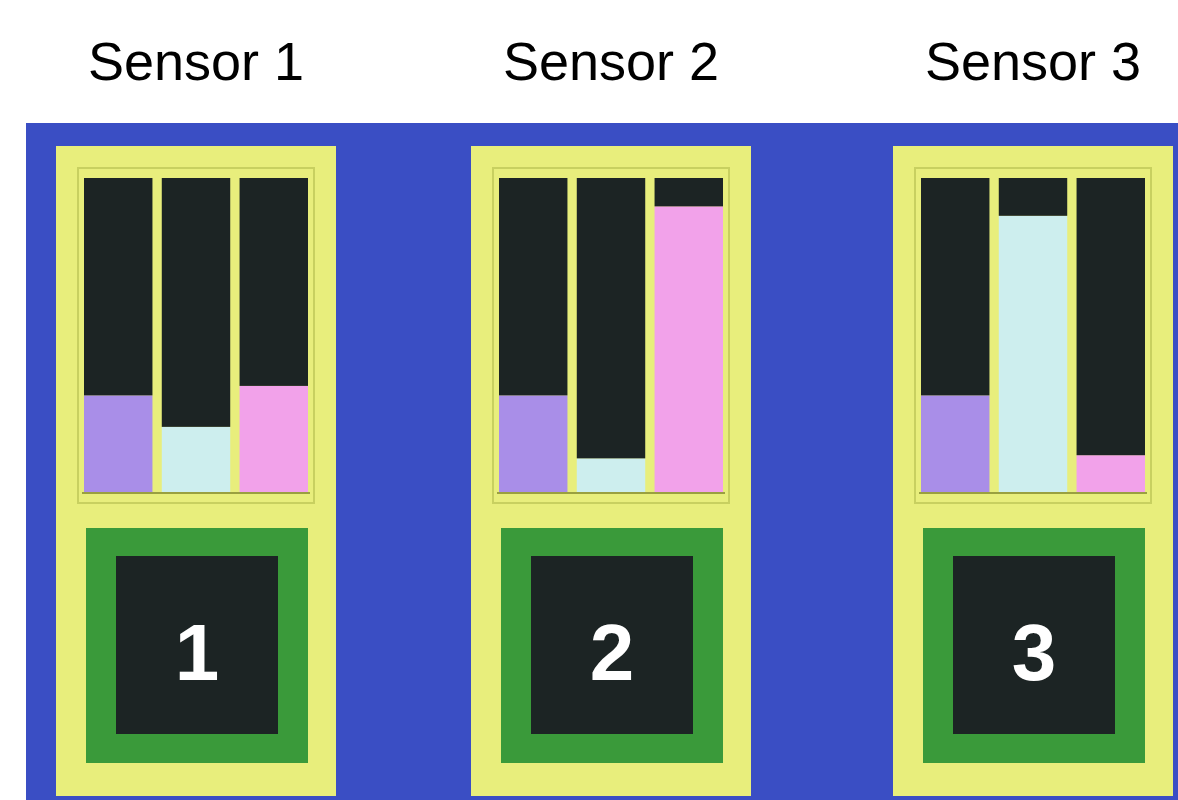  What do you see at coordinates (612, 652) in the screenshot?
I see `text: 2` at bounding box center [612, 652].